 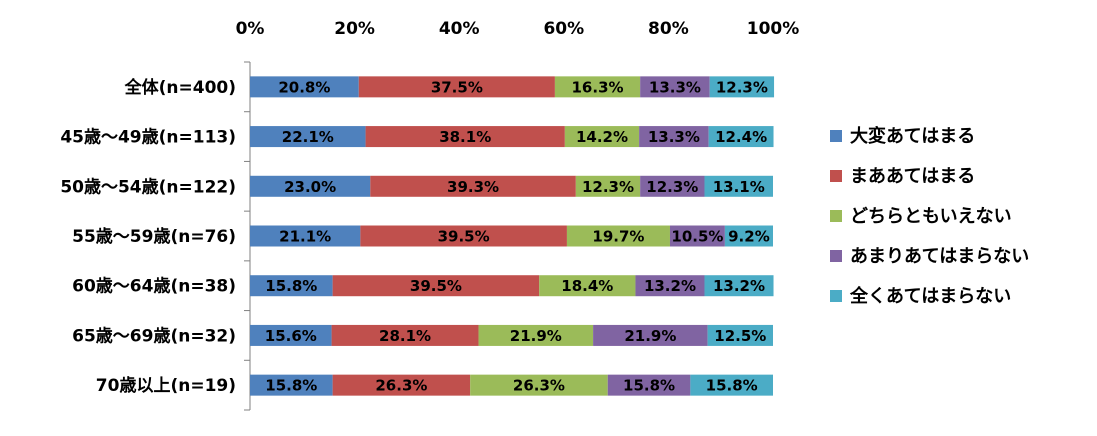 What do you see at coordinates (148, 137) in the screenshot?
I see `category-label: 45歳～49歳(n=113)` at bounding box center [148, 137].